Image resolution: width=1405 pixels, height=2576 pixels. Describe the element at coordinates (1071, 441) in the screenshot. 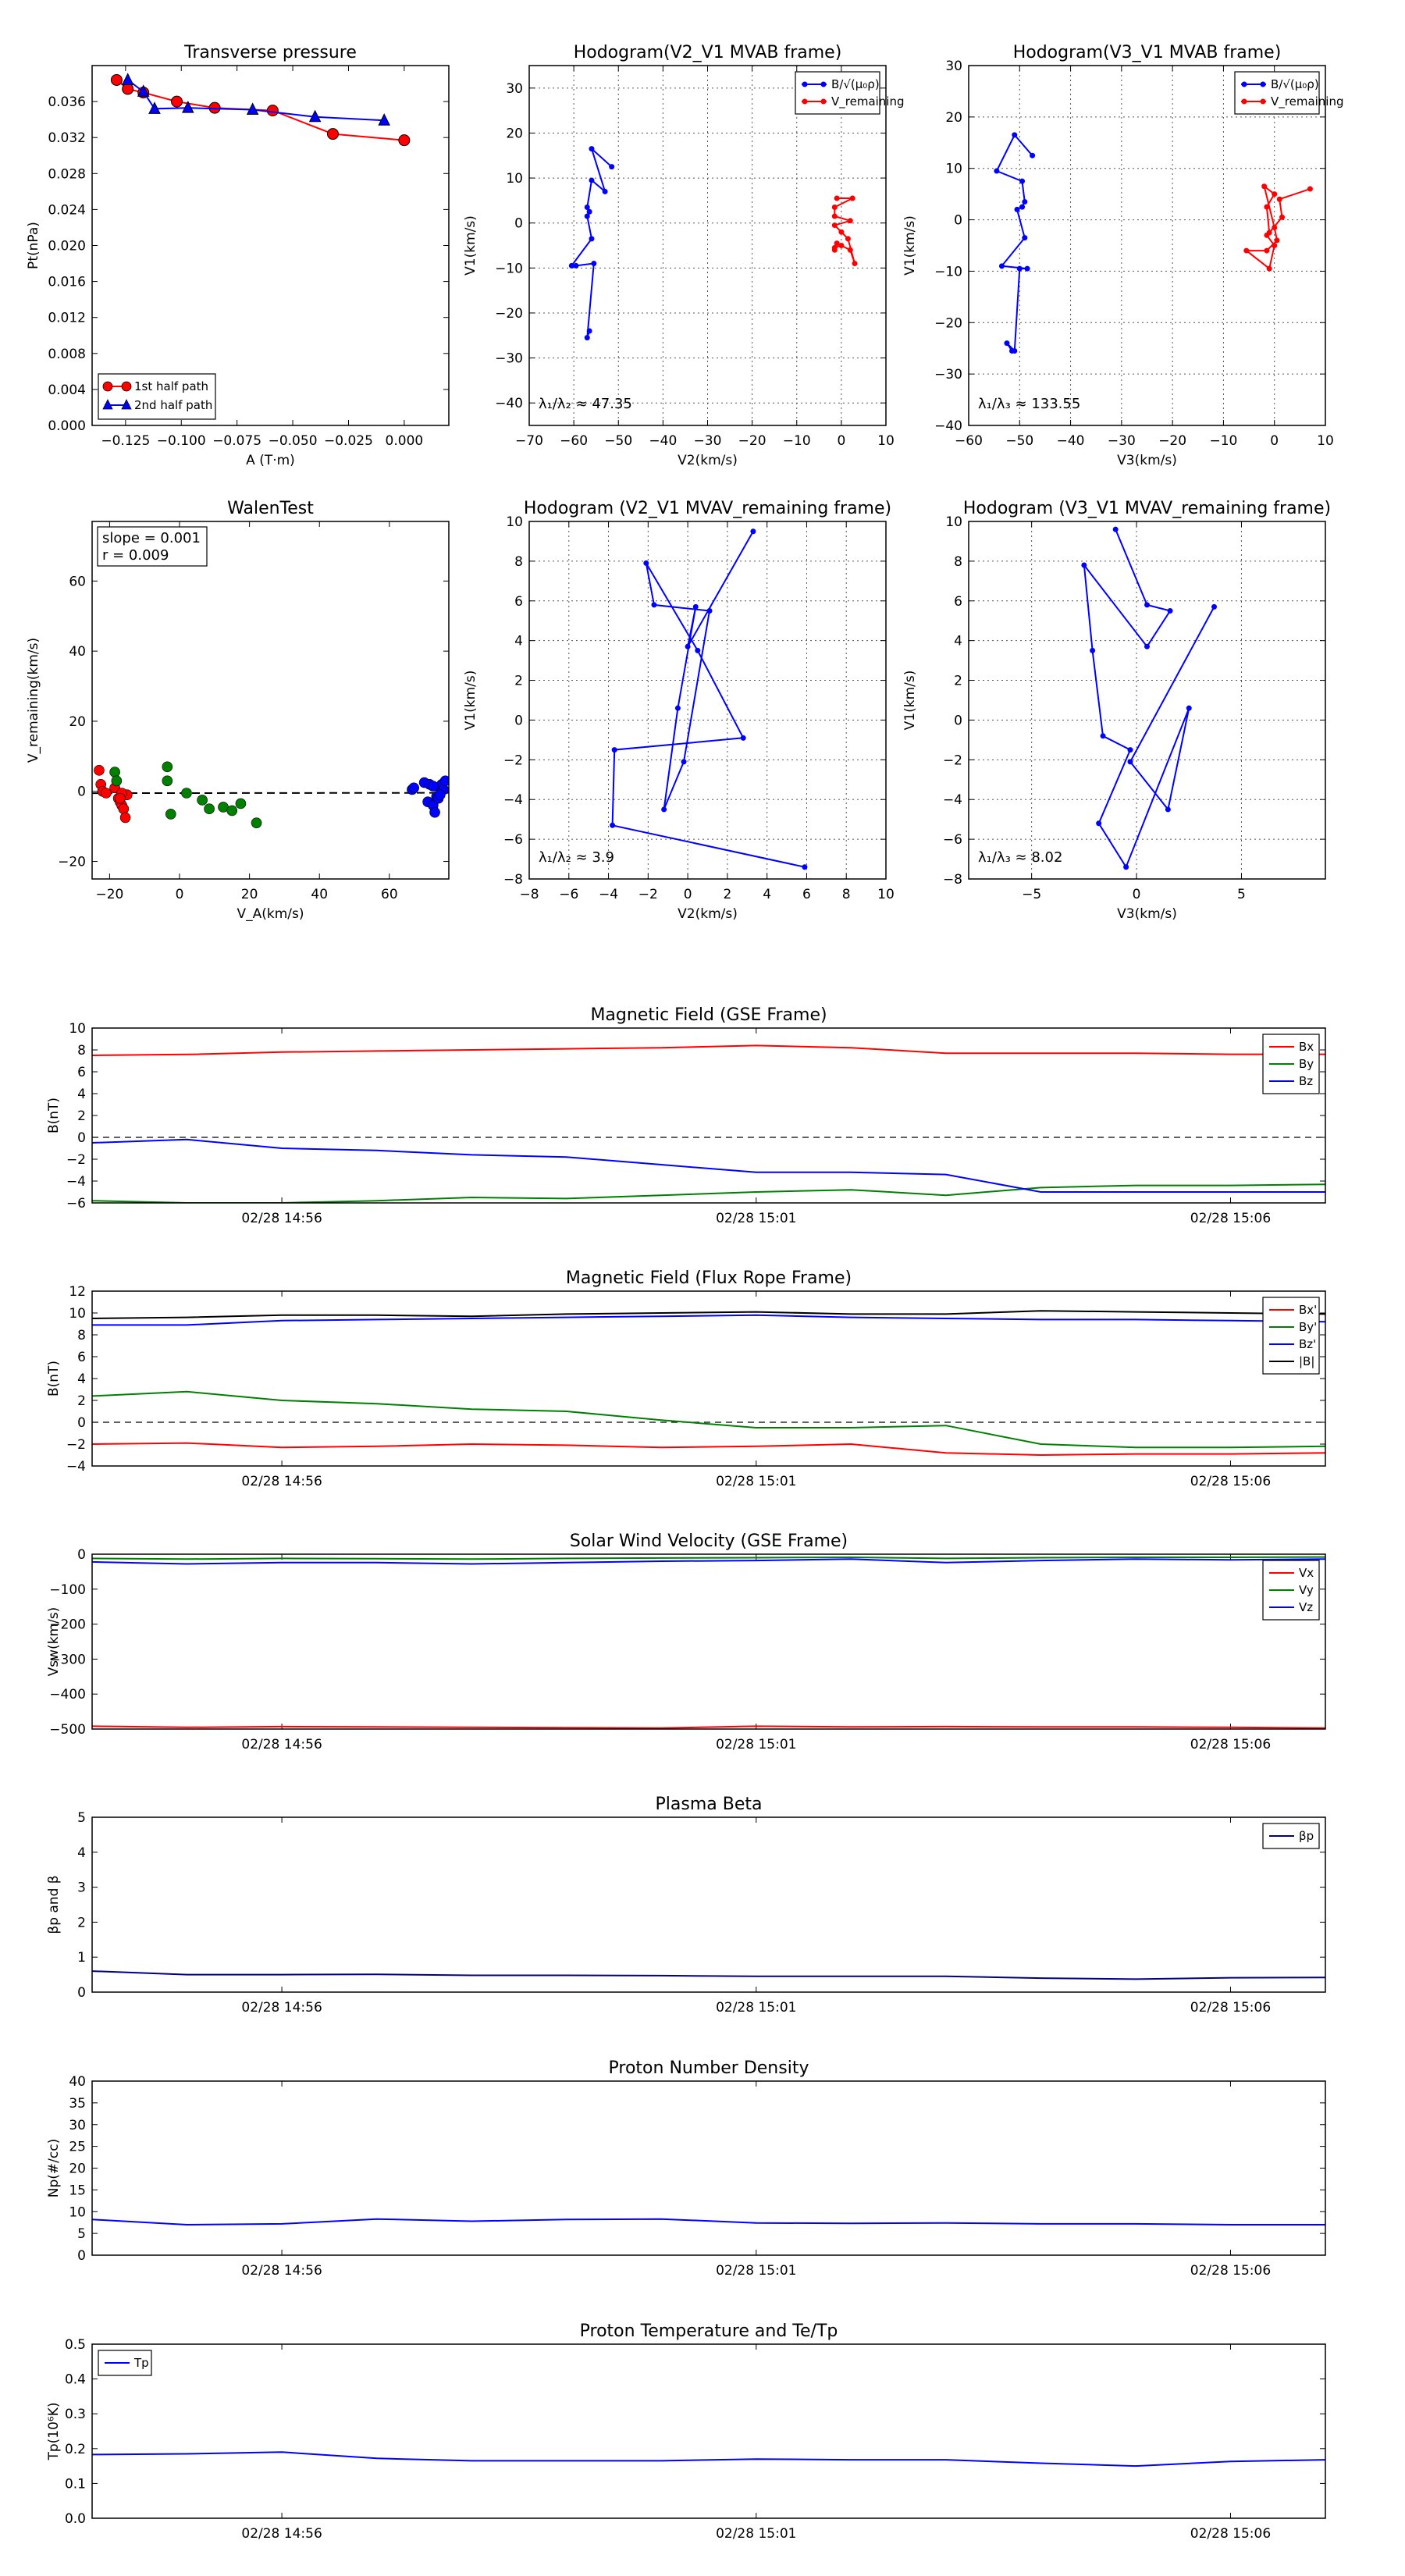

I see `x-tick-label: −40` at that location.